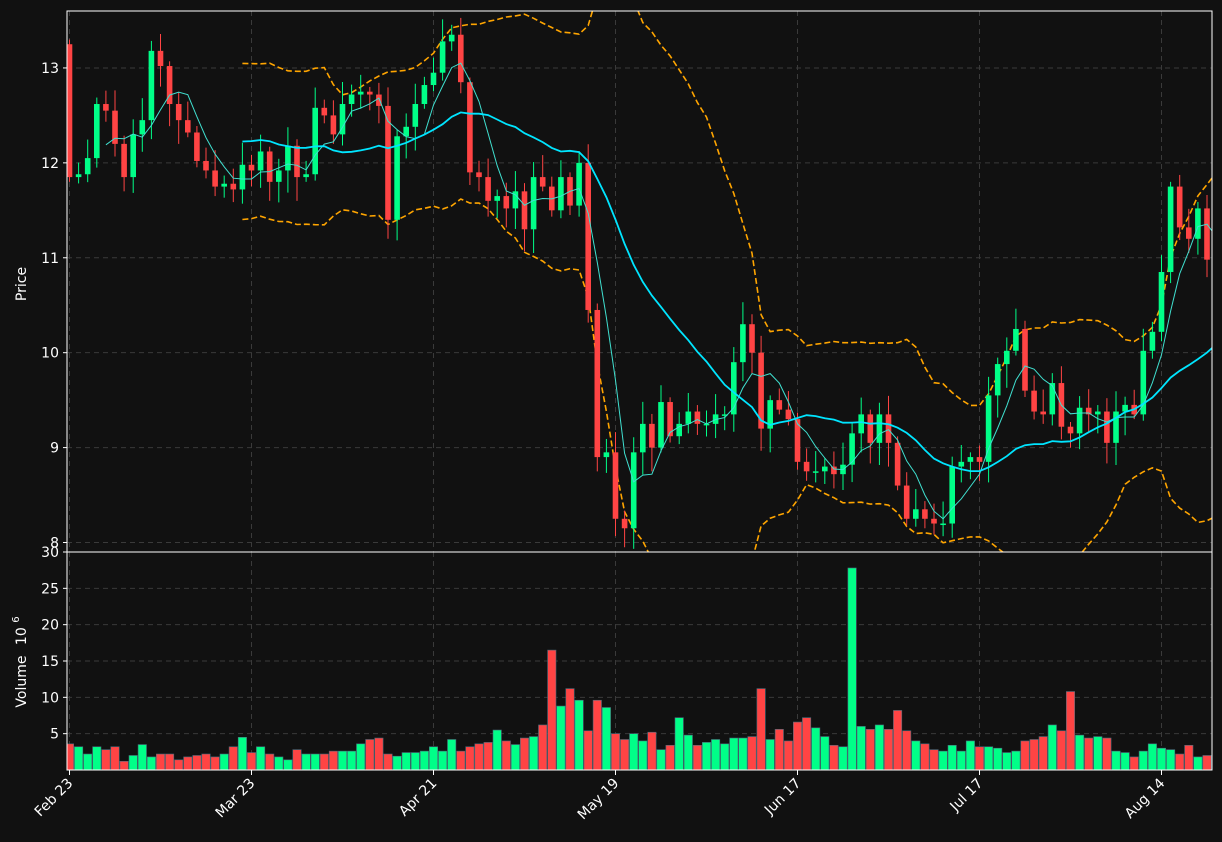 The height and width of the screenshot is (842, 1222). What do you see at coordinates (54, 544) in the screenshot?
I see `price-y-tick-label: 8` at bounding box center [54, 544].